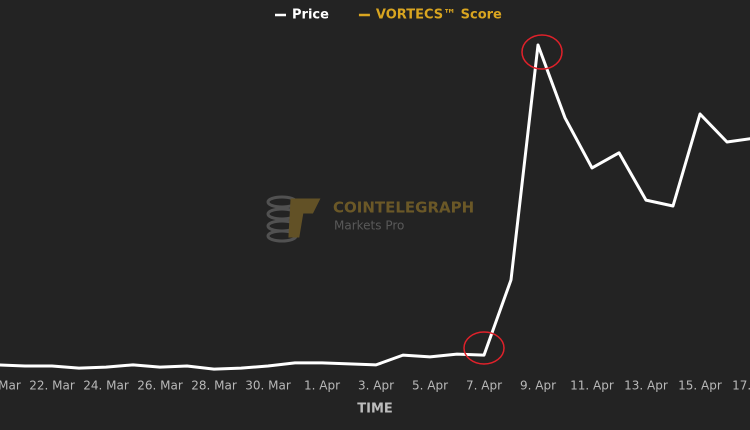 The image size is (750, 430). I want to click on watermark-subtitle: Markets Pro, so click(369, 226).